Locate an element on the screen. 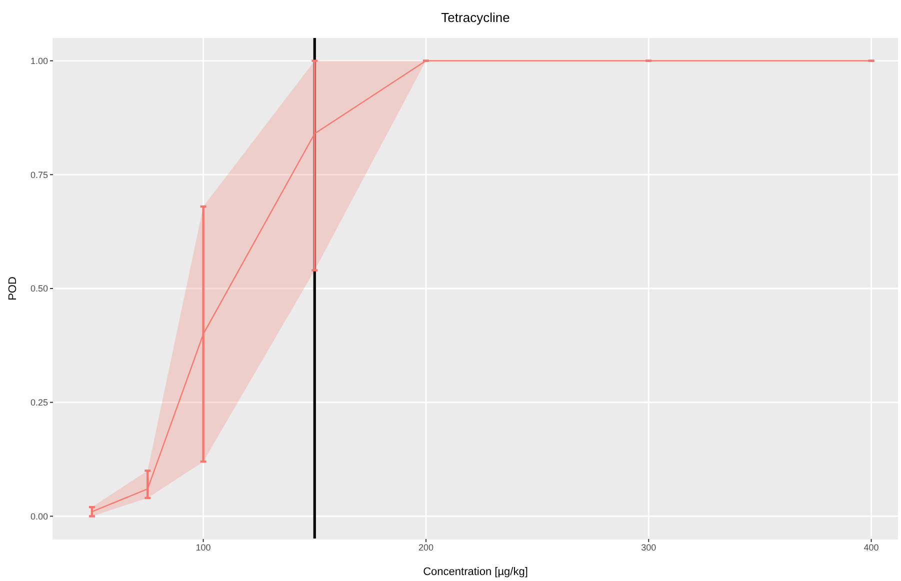 This screenshot has height=581, width=901. chart-title: Tetracycline is located at coordinates (475, 17).